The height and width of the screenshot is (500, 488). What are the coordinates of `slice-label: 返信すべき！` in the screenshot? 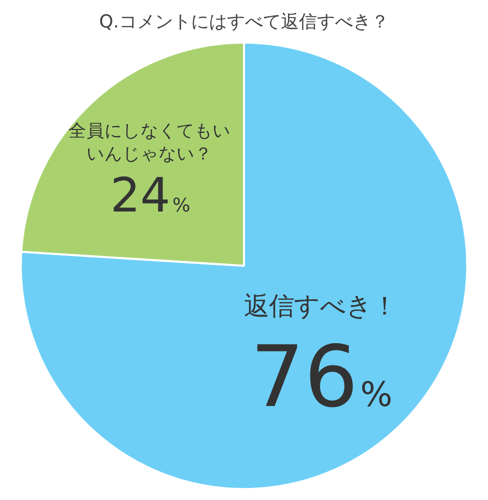 It's located at (320, 305).